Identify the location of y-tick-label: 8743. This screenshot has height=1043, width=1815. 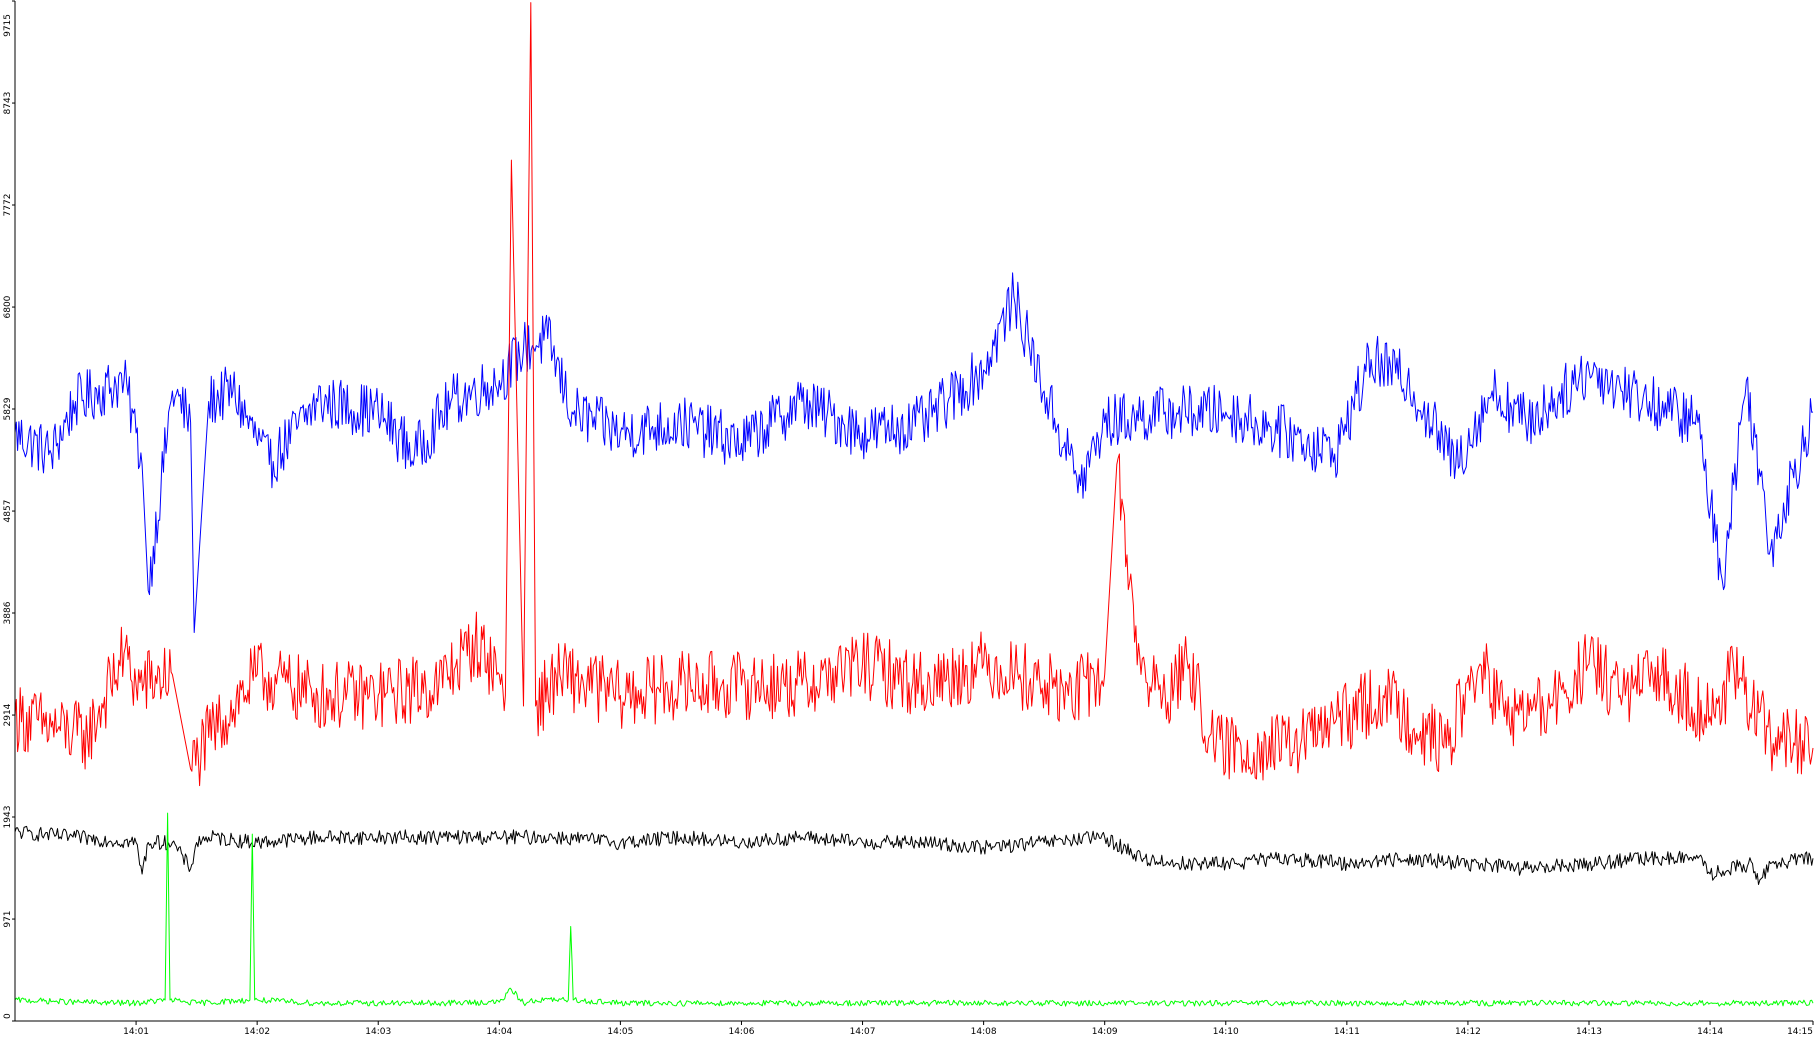
(8, 103).